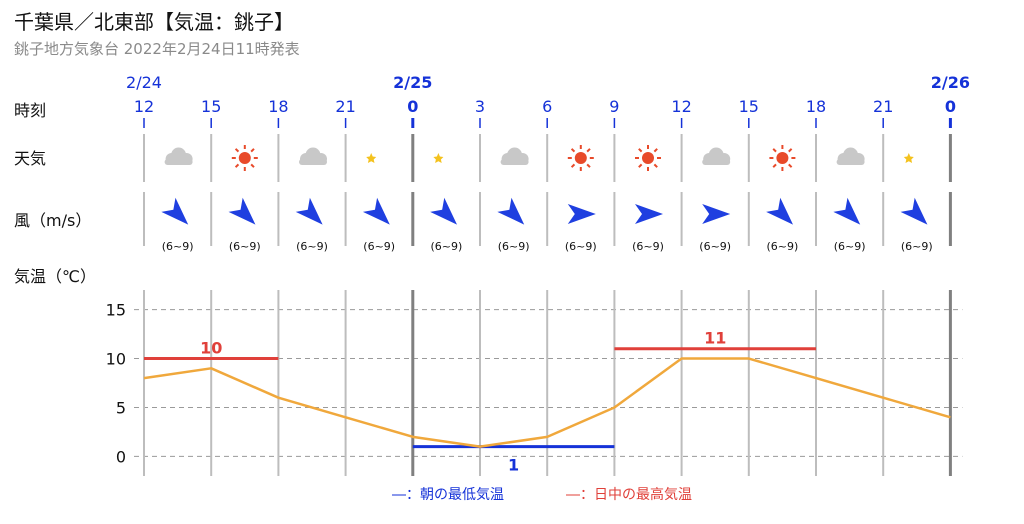 The image size is (1024, 524). What do you see at coordinates (629, 495) in the screenshot?
I see `legend-max-temp: ―：日中の最高気温` at bounding box center [629, 495].